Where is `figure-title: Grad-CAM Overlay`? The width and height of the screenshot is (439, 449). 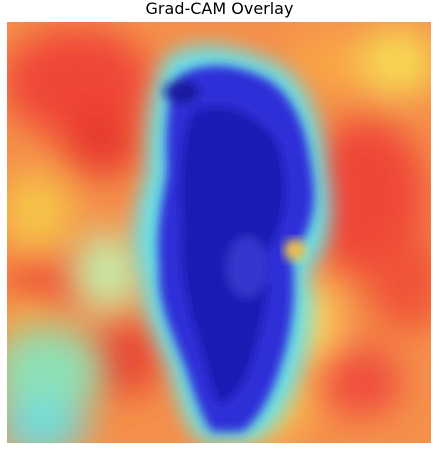
figure-title: Grad-CAM Overlay is located at coordinates (219, 10).